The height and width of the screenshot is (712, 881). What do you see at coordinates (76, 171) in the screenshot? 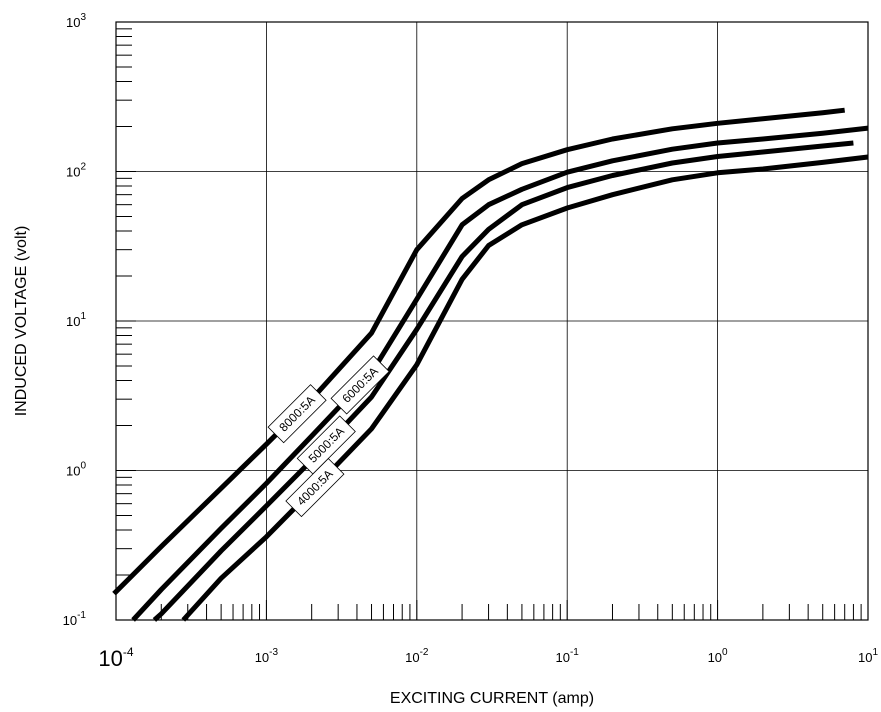
I see `tick-label: 10²` at bounding box center [76, 171].